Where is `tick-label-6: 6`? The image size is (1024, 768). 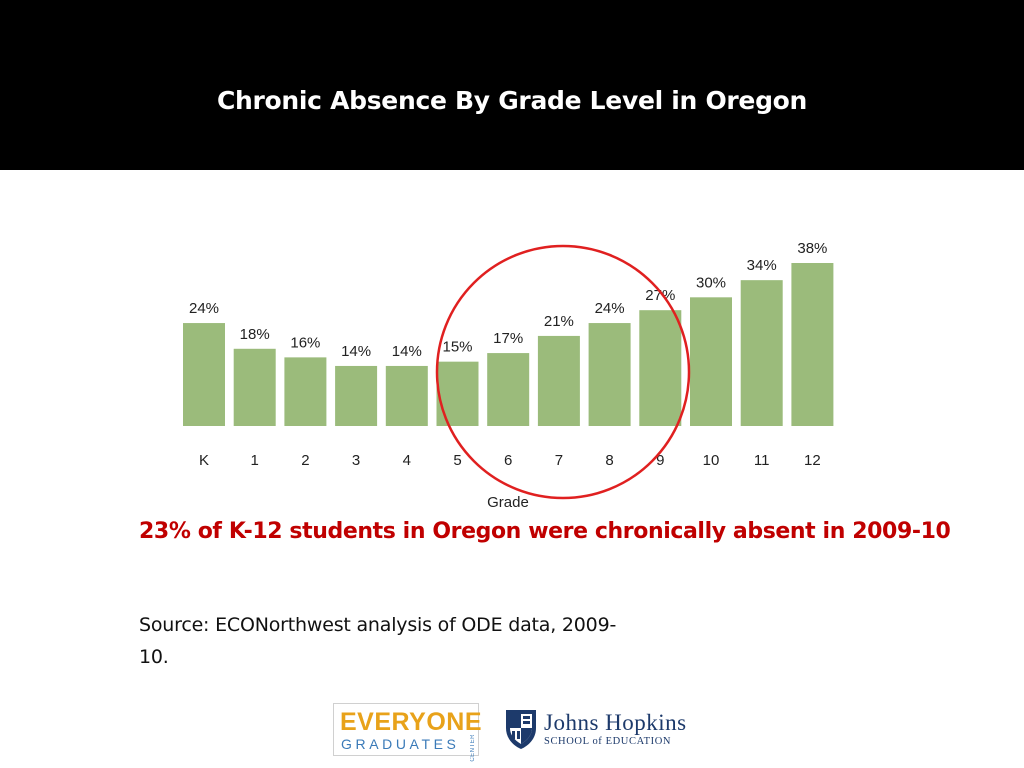
tick-label-6: 6 is located at coordinates (508, 460).